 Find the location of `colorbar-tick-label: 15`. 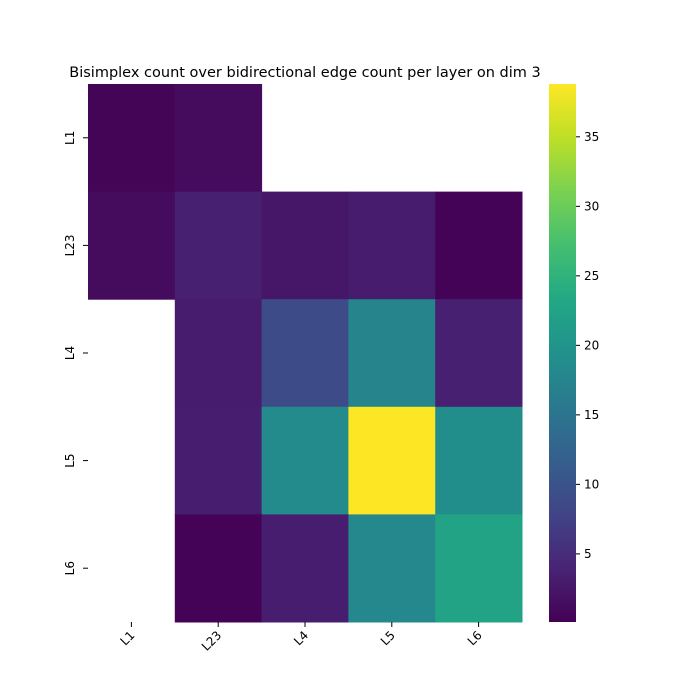

colorbar-tick-label: 15 is located at coordinates (591, 415).